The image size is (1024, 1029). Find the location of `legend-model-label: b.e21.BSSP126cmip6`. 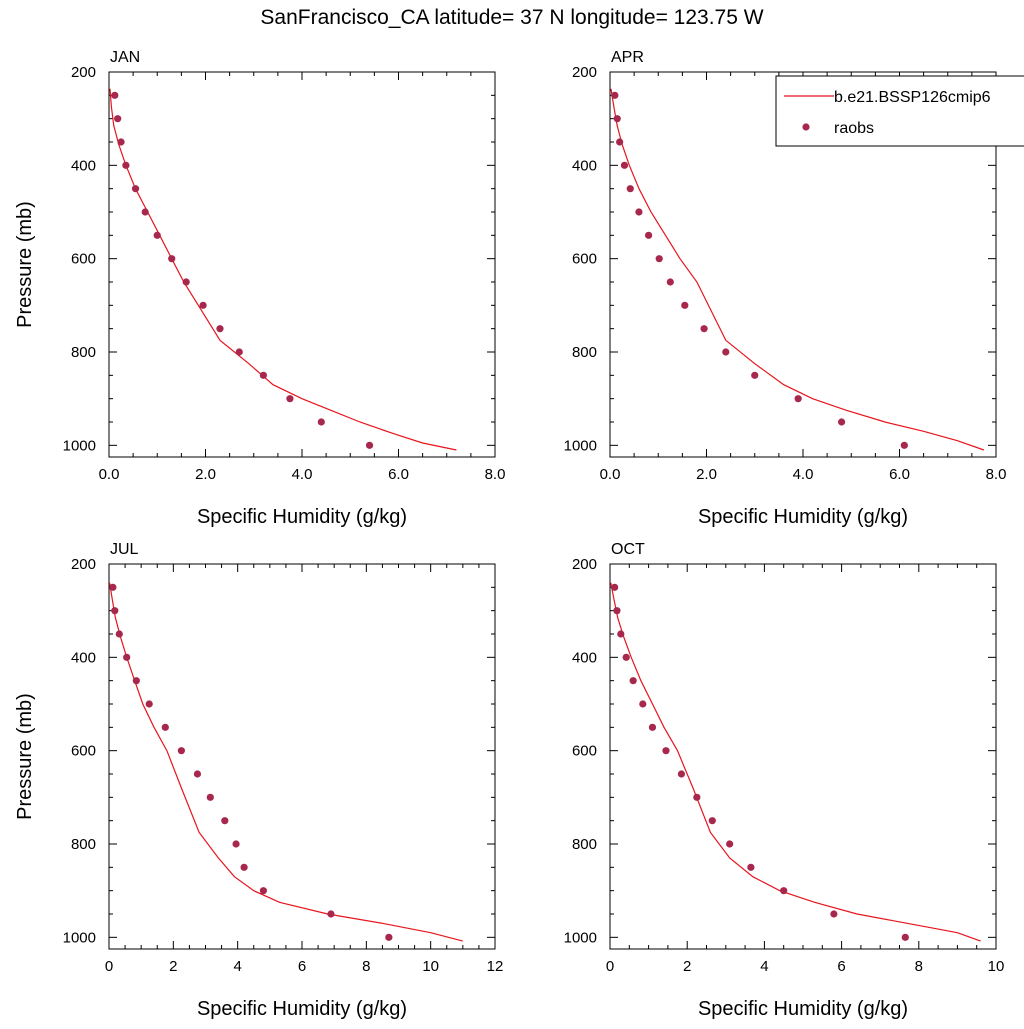

legend-model-label: b.e21.BSSP126cmip6 is located at coordinates (912, 97).